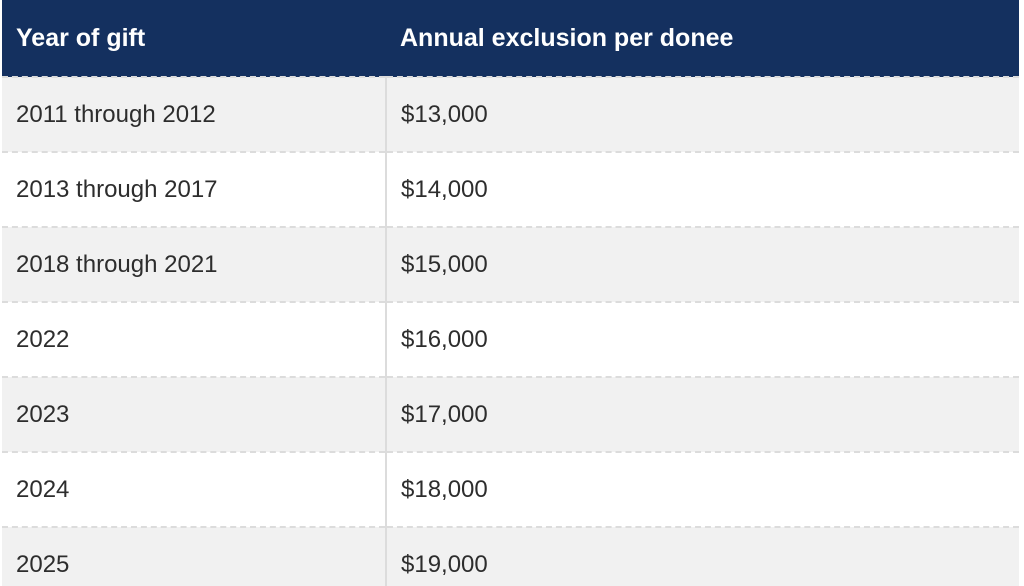 Image resolution: width=1024 pixels, height=586 pixels. I want to click on amount-cell: $13,000, so click(444, 114).